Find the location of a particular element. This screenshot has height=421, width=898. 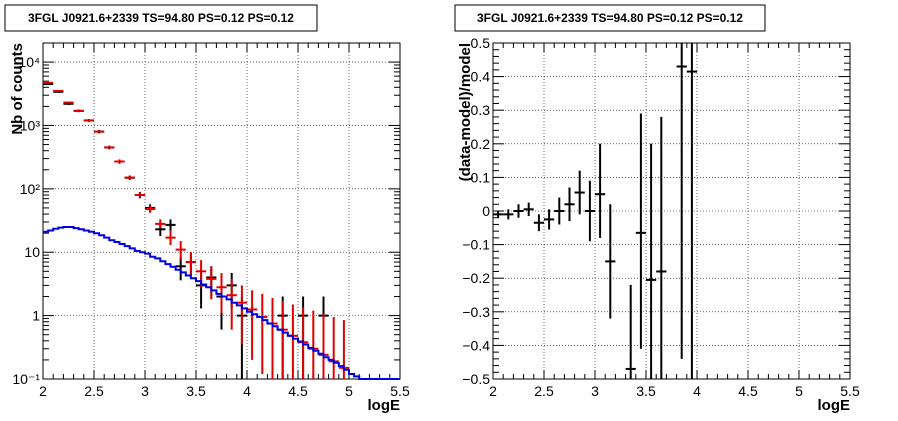

y-tick-label: 1 is located at coordinates (36, 316).